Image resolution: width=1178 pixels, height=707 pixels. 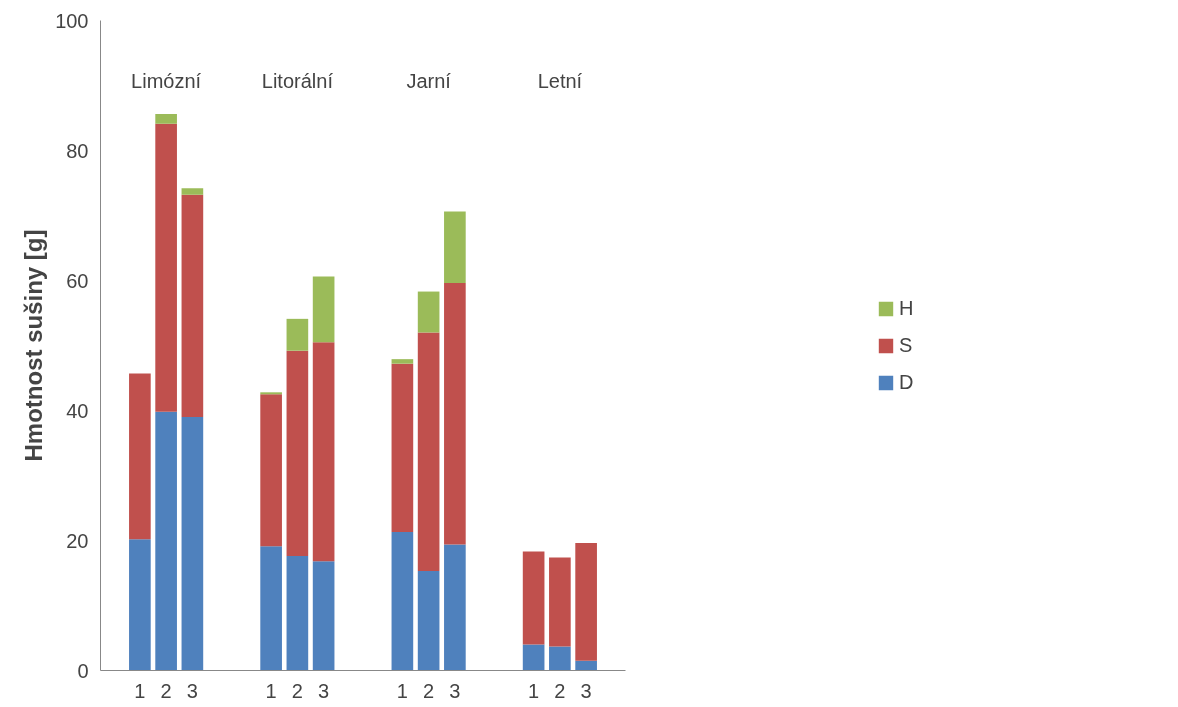 What do you see at coordinates (429, 81) in the screenshot?
I see `annotation: Jarní` at bounding box center [429, 81].